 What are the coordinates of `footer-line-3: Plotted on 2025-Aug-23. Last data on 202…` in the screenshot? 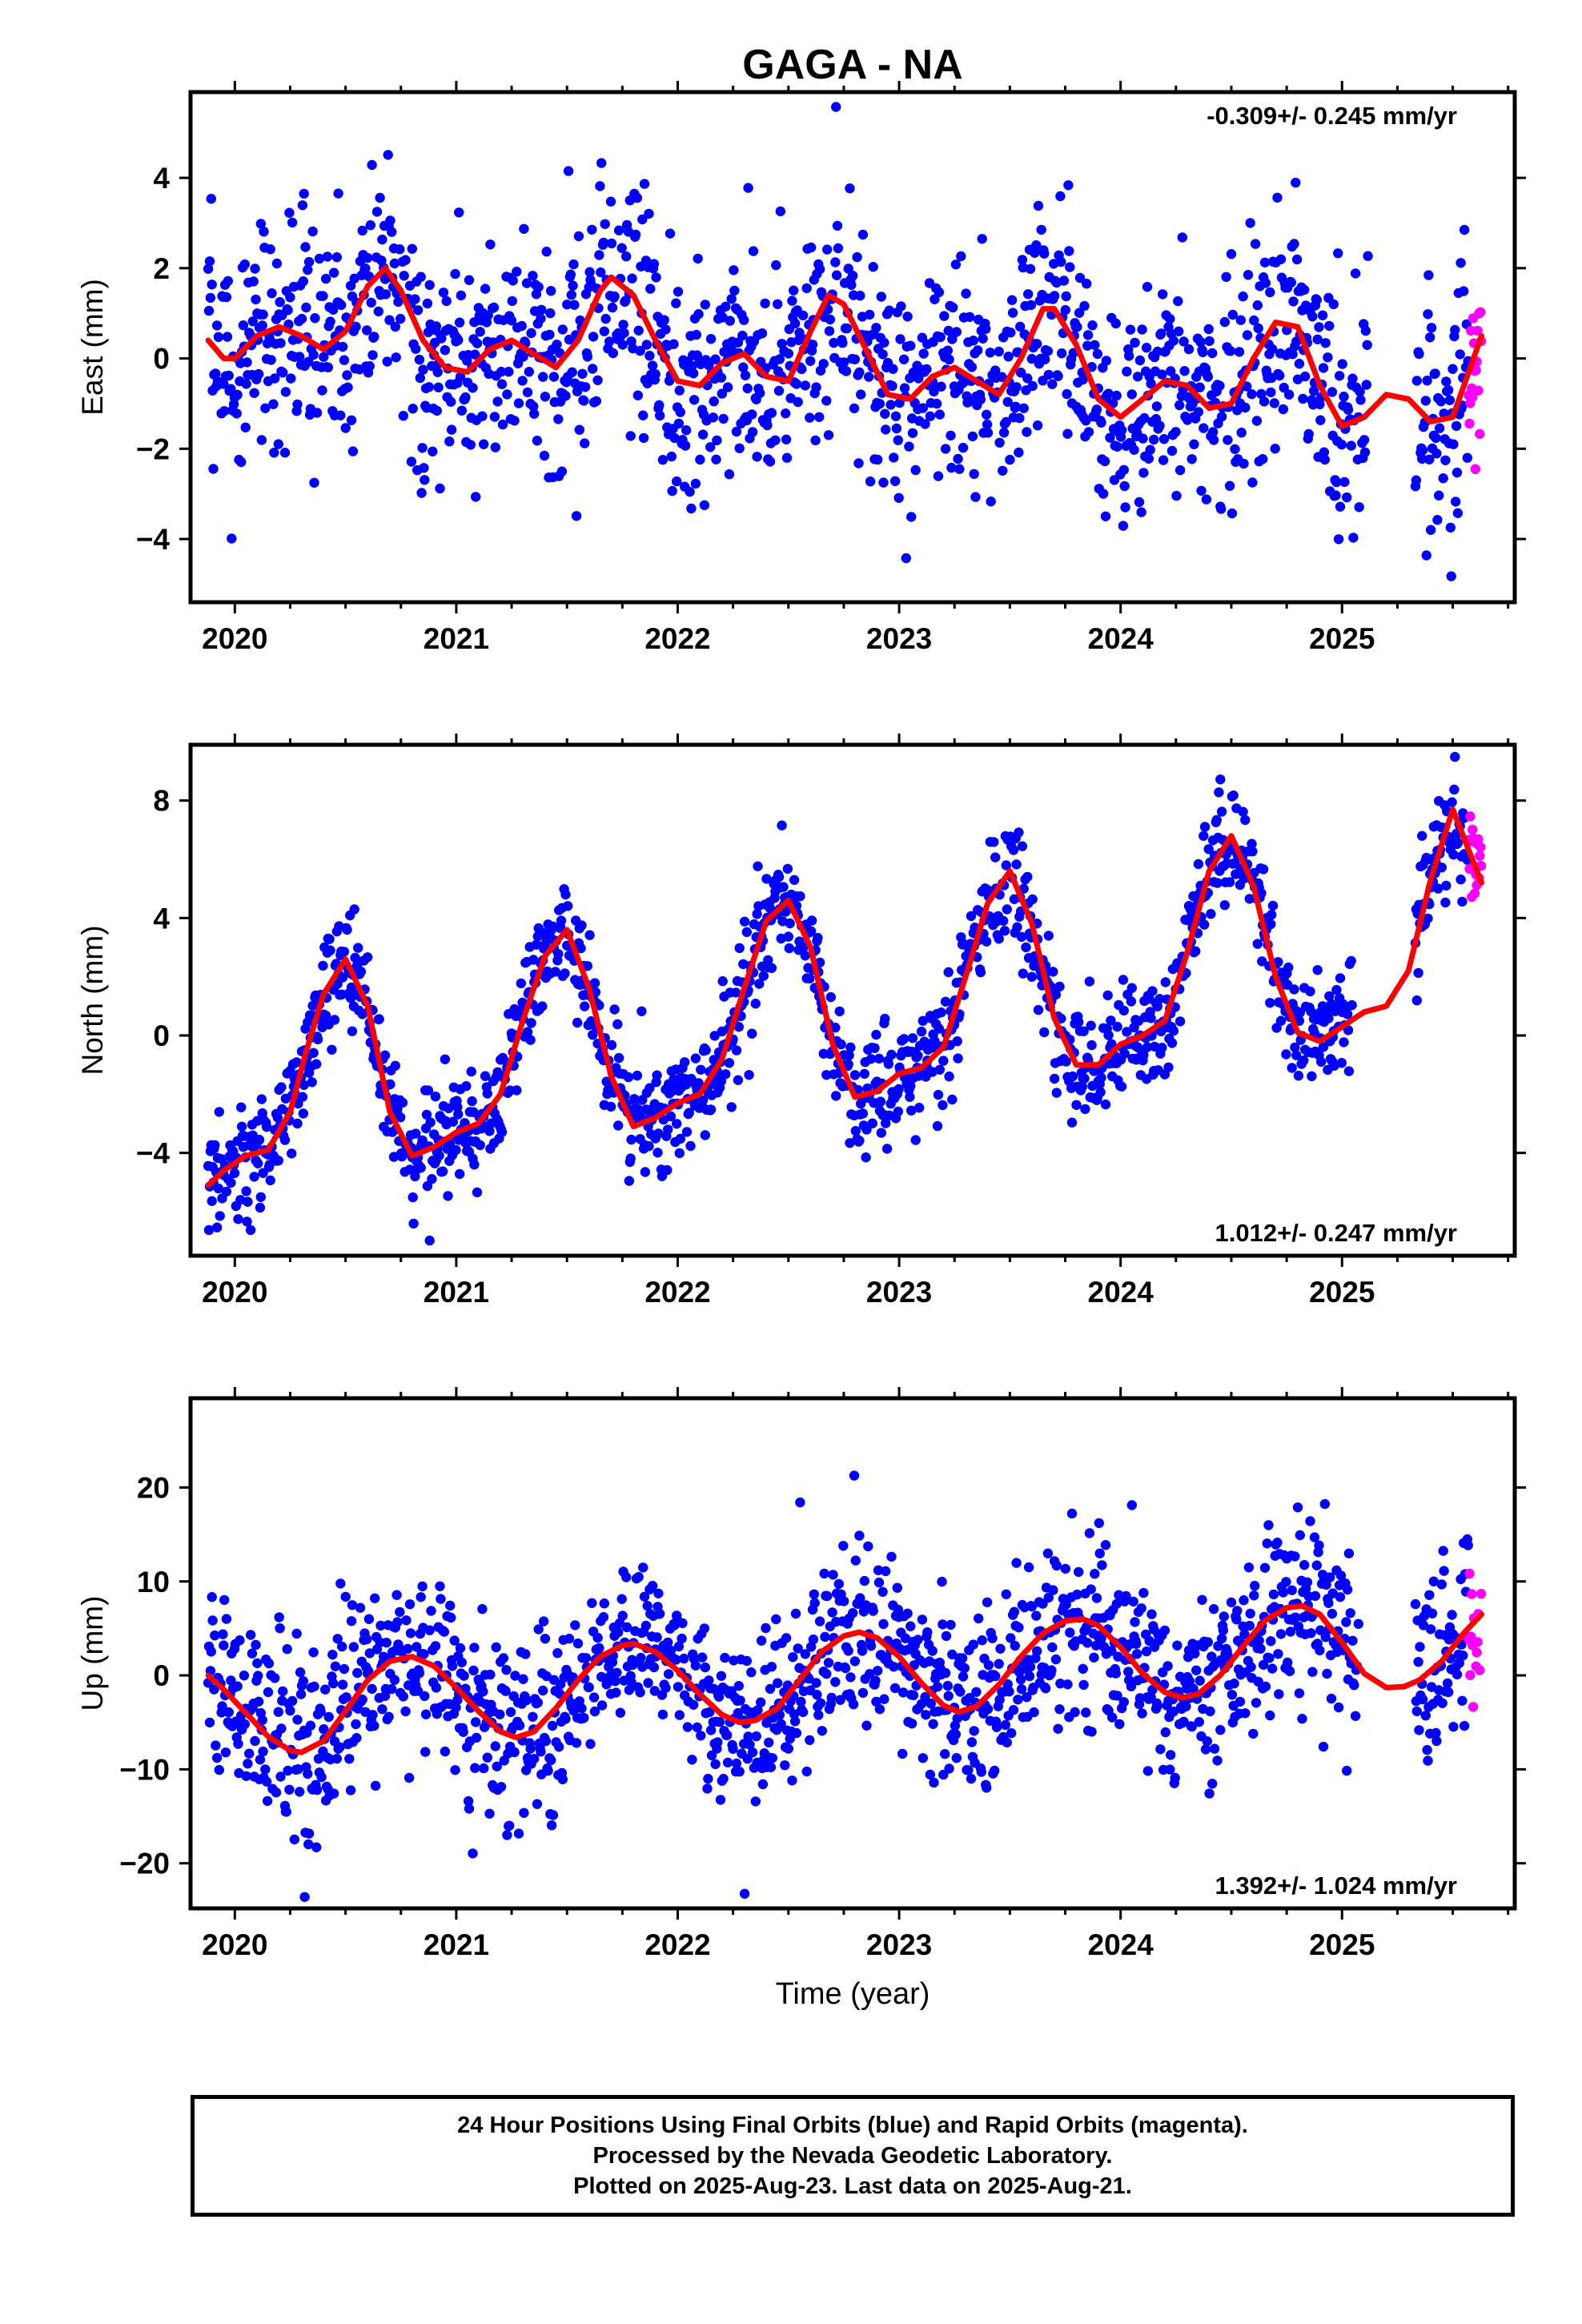 It's located at (852, 2186).